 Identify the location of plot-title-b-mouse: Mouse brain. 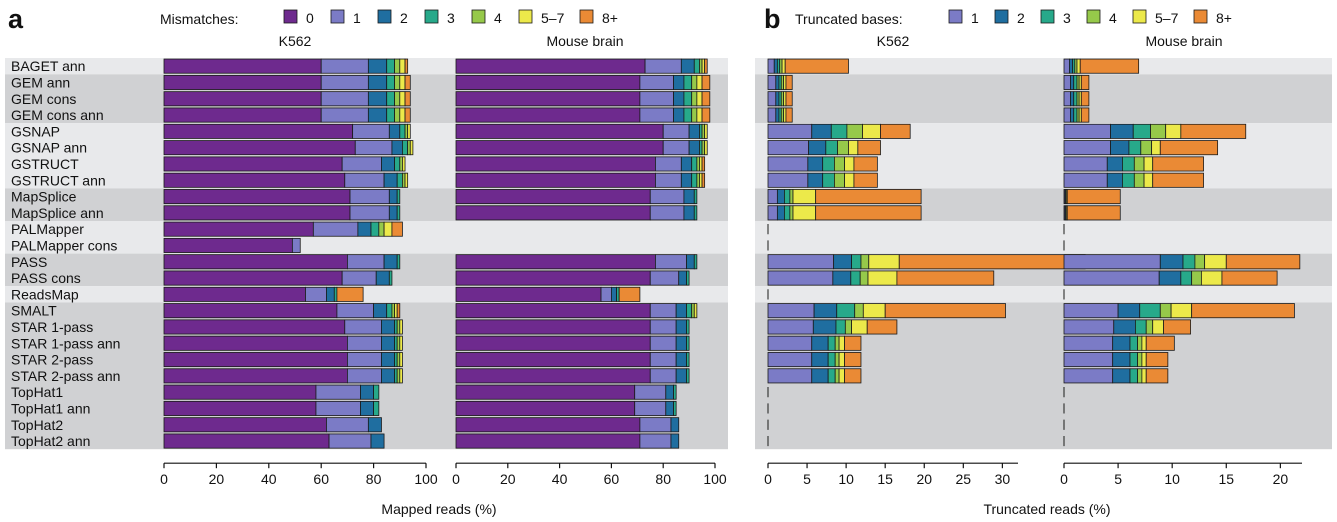
(1183, 41).